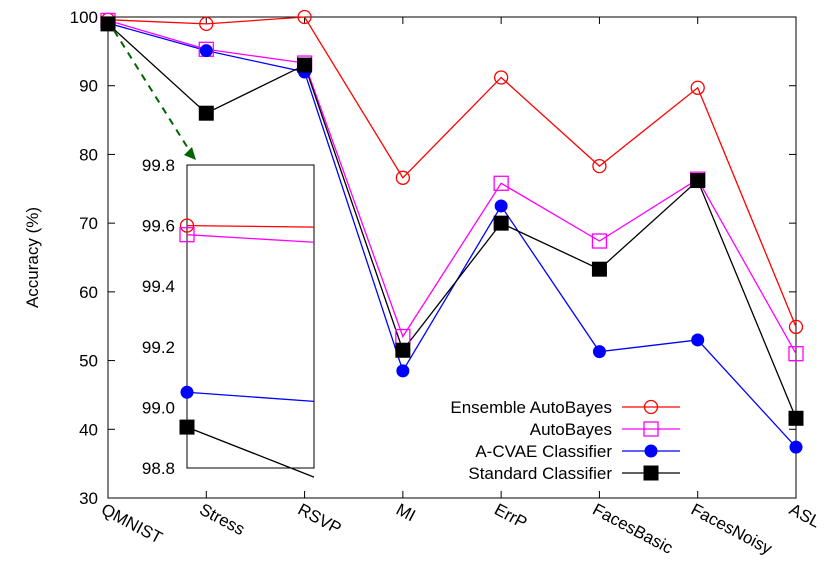  I want to click on x-tick-label: RSVP, so click(320, 519).